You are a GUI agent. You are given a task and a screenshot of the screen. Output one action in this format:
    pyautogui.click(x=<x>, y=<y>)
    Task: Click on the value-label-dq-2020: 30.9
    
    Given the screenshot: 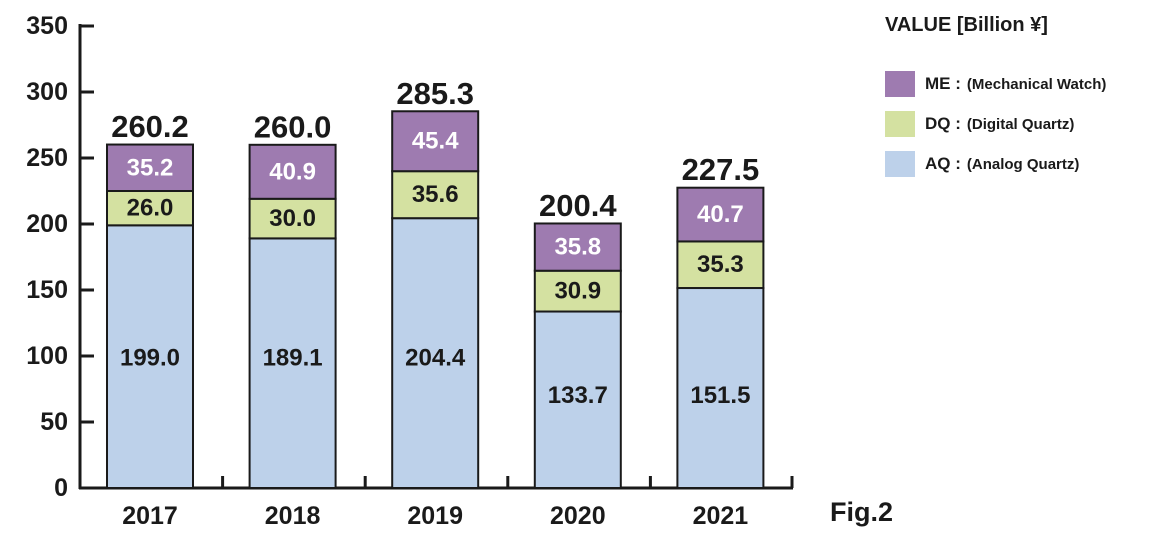 What is the action you would take?
    pyautogui.click(x=577, y=291)
    